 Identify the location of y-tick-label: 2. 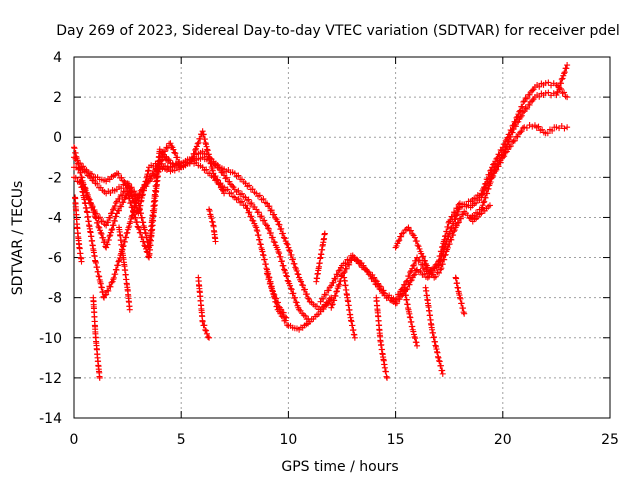
(57, 98).